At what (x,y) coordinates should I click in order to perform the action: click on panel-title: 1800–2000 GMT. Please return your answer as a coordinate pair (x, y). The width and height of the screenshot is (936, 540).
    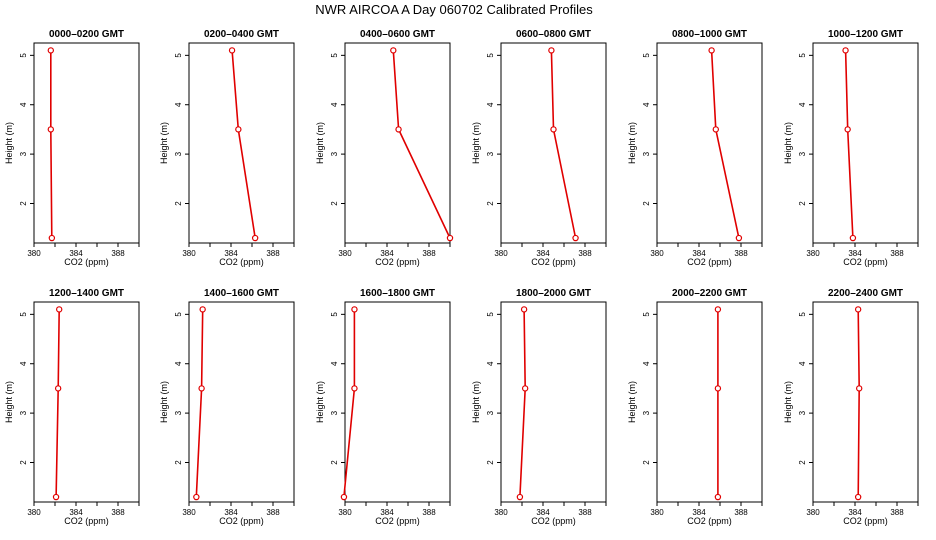
    Looking at the image, I should click on (553, 293).